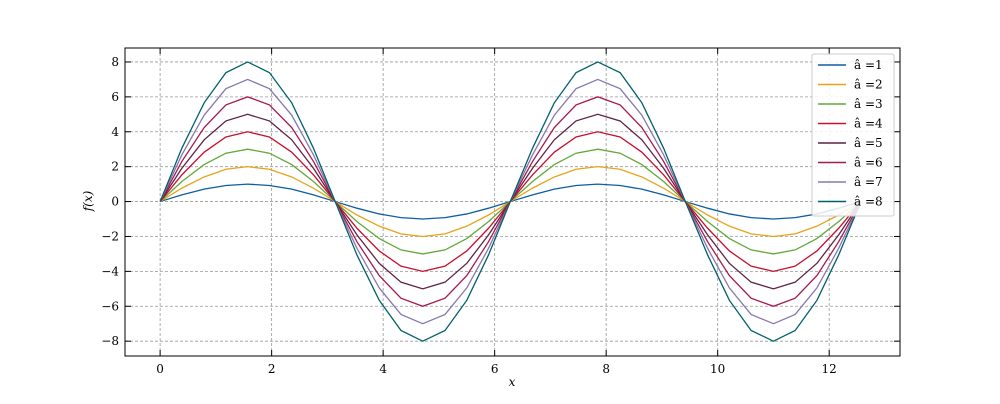 Image resolution: width=1000 pixels, height=404 pixels. I want to click on legend-label: â =2, so click(868, 85).